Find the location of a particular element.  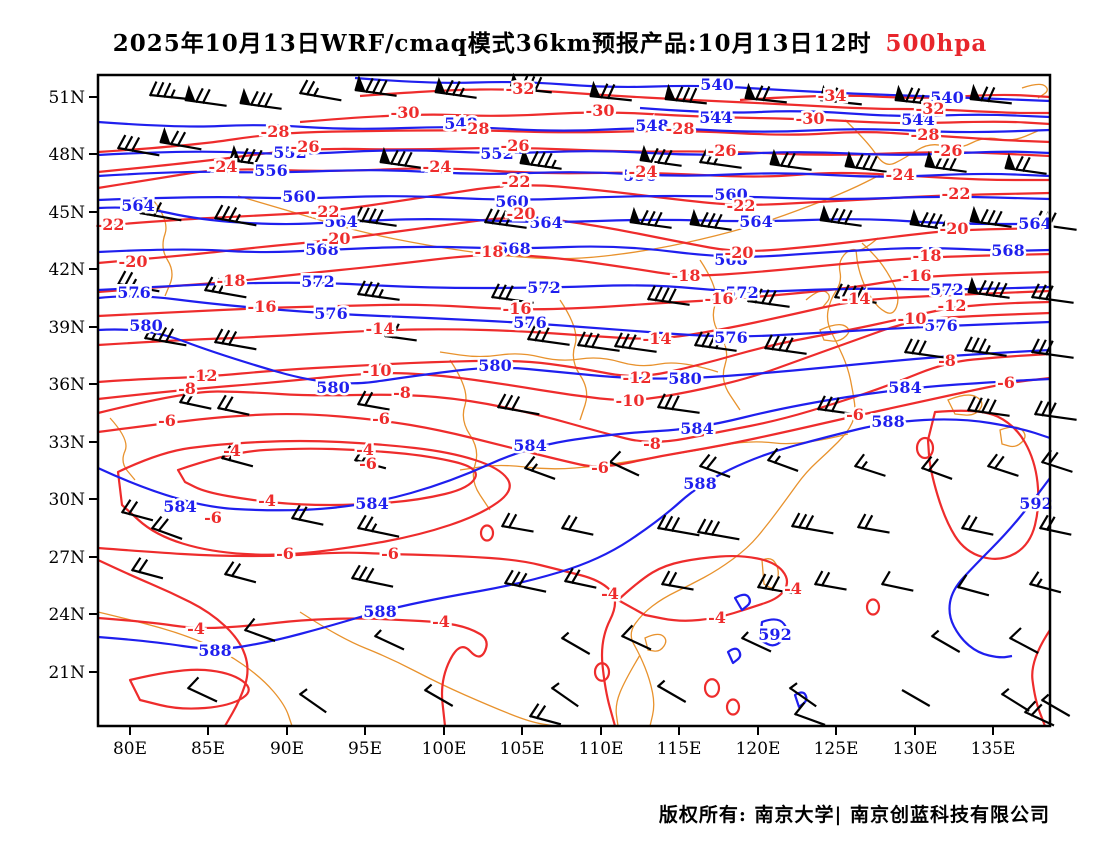

temp-contour--34 is located at coordinates (895, 97).